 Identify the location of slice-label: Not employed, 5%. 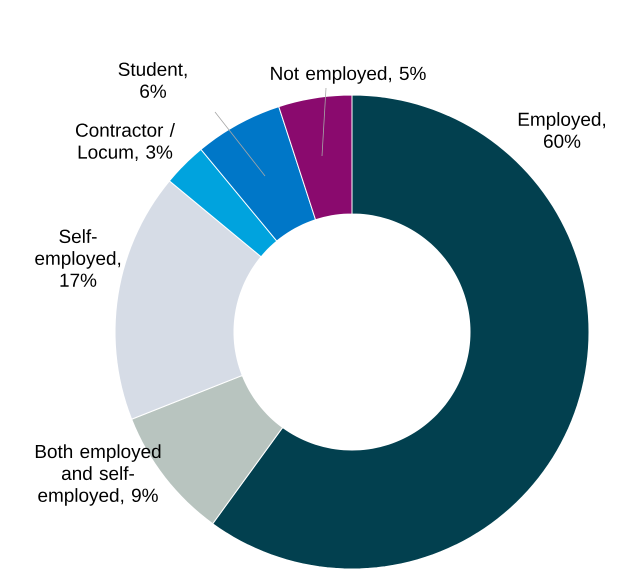
(348, 75).